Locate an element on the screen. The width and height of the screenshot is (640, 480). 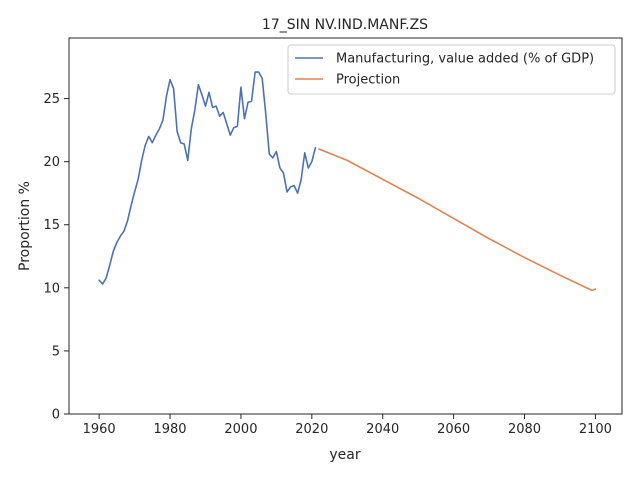
legend-label-1: Projection is located at coordinates (368, 80).